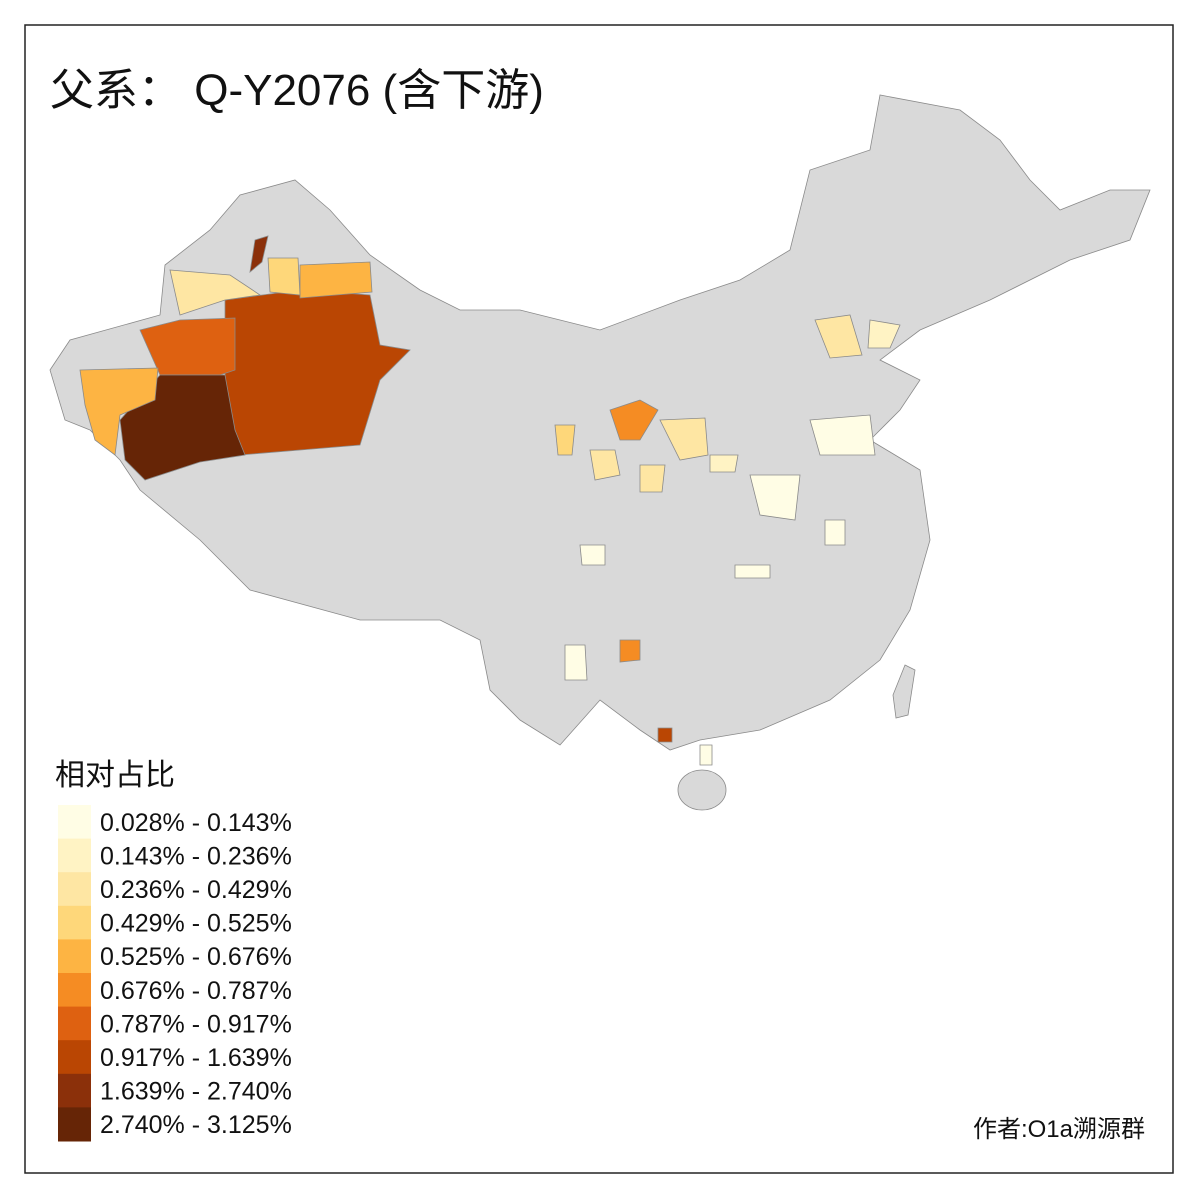 The image size is (1200, 1200). What do you see at coordinates (196, 1058) in the screenshot?
I see `legend-label: 0.917% - 1.639%` at bounding box center [196, 1058].